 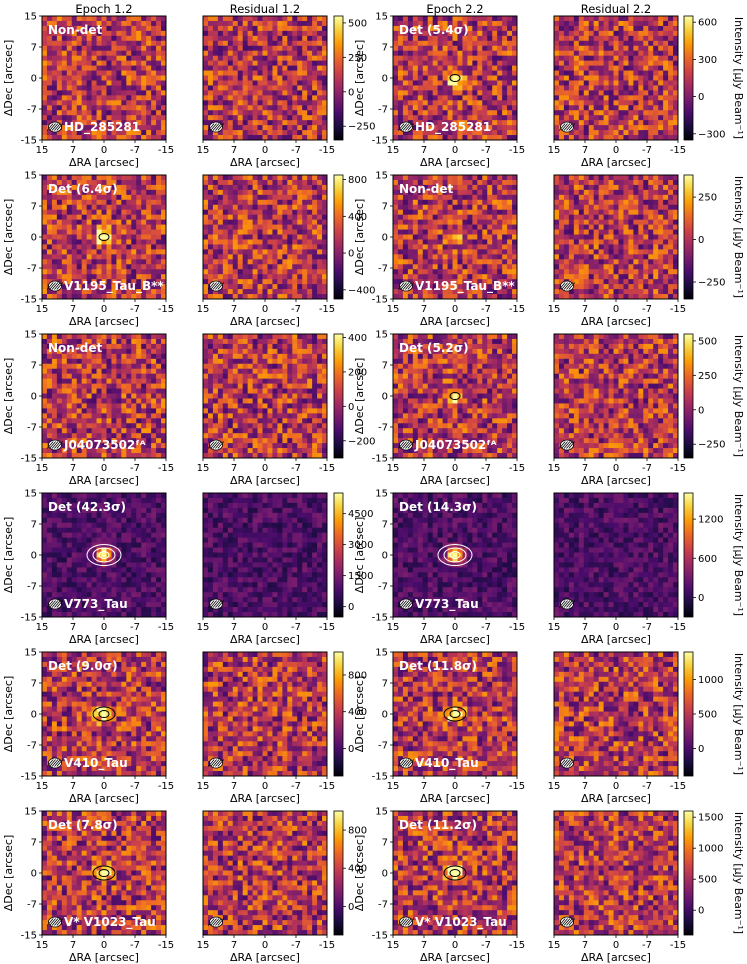 I want to click on y-tick-label: 0, so click(x=34, y=238).